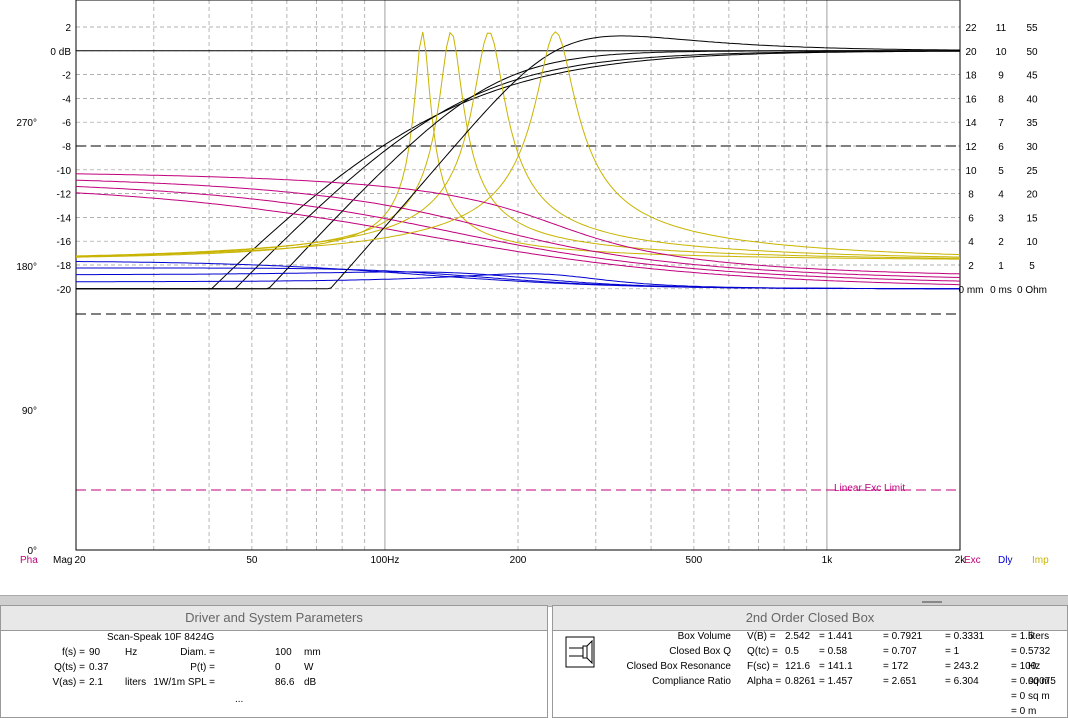 This screenshot has height=718, width=1068. I want to click on box-param-value: 121.6, so click(798, 666).